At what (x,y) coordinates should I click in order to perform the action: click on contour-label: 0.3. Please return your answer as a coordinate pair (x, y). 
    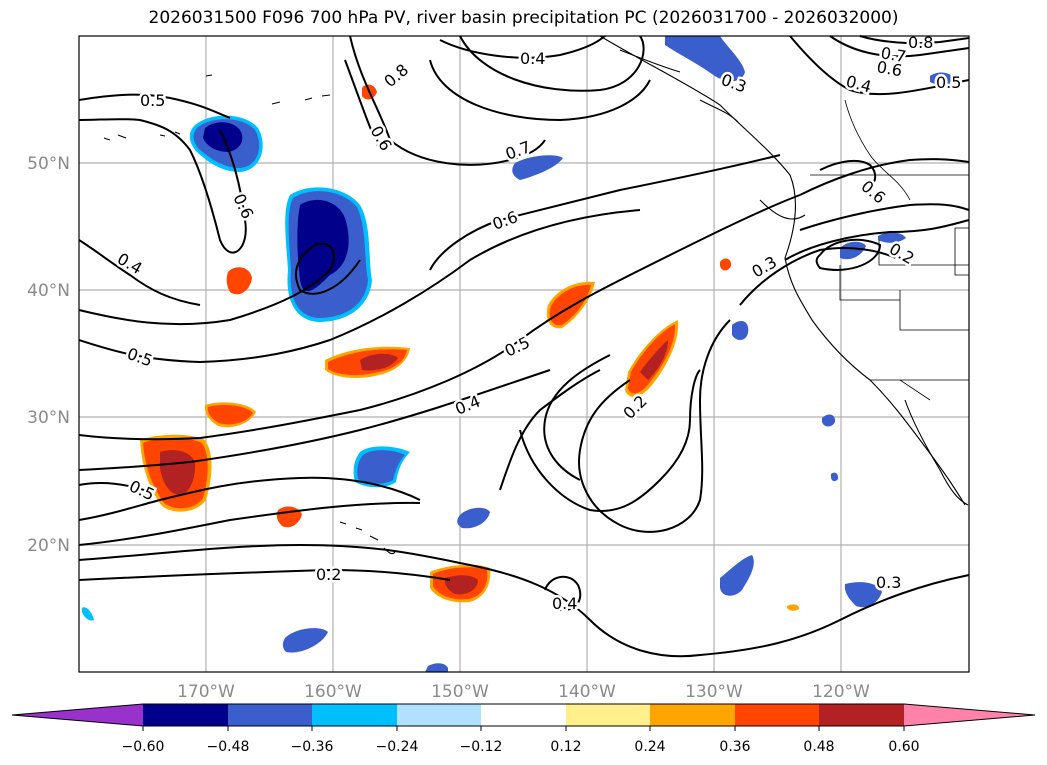
    Looking at the image, I should click on (888, 582).